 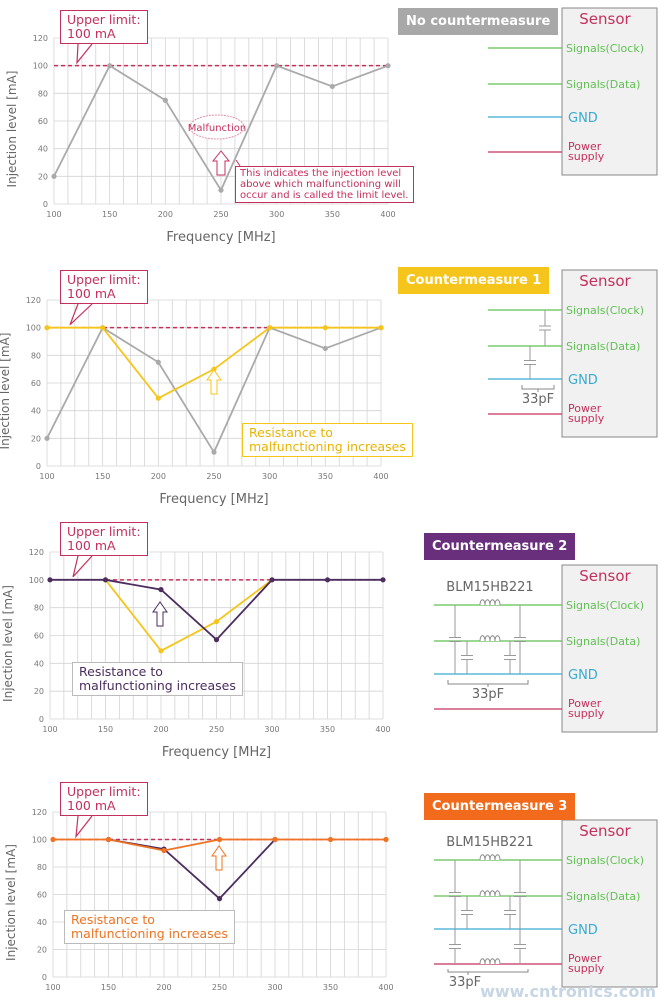 I want to click on x-tick-label: 250, so click(x=220, y=214).